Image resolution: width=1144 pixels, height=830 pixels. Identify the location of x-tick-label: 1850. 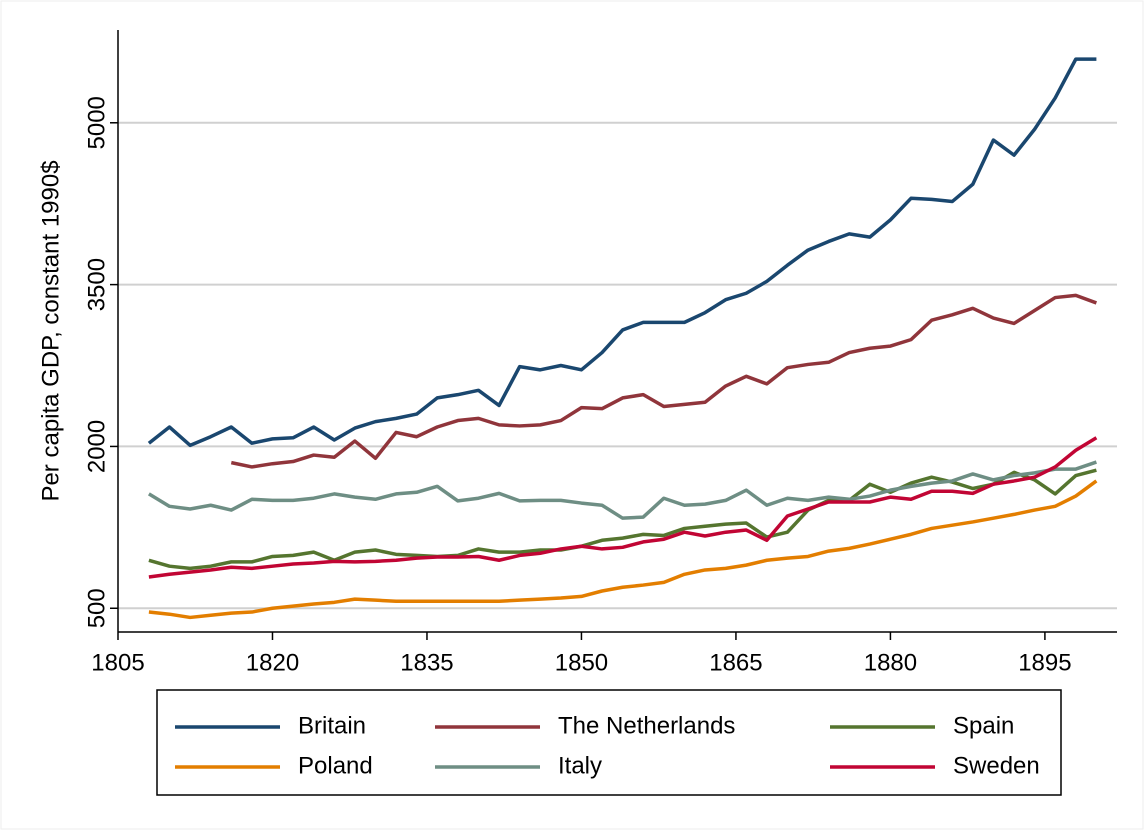
(581, 662).